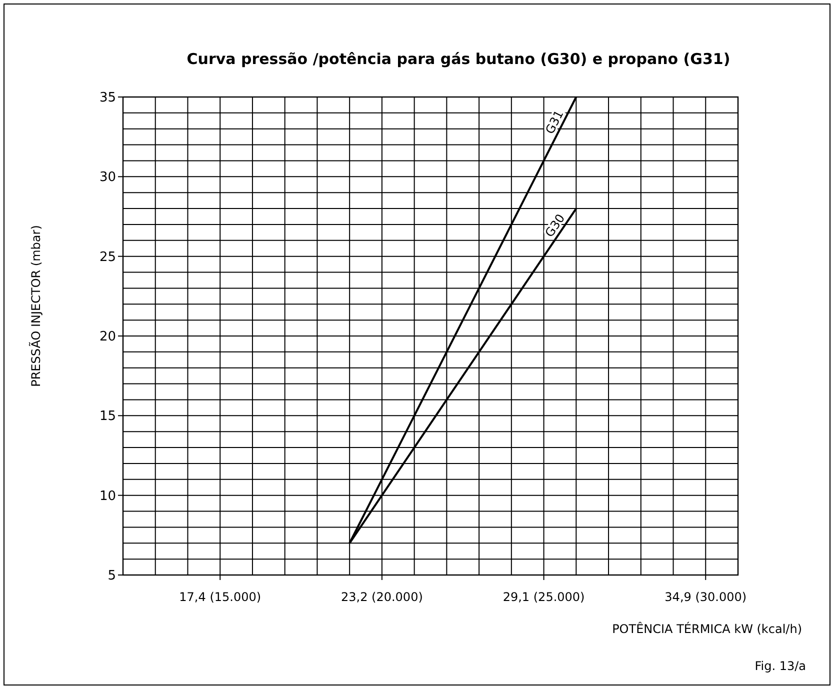  Describe the element at coordinates (107, 496) in the screenshot. I see `y-tick-label: 10` at that location.